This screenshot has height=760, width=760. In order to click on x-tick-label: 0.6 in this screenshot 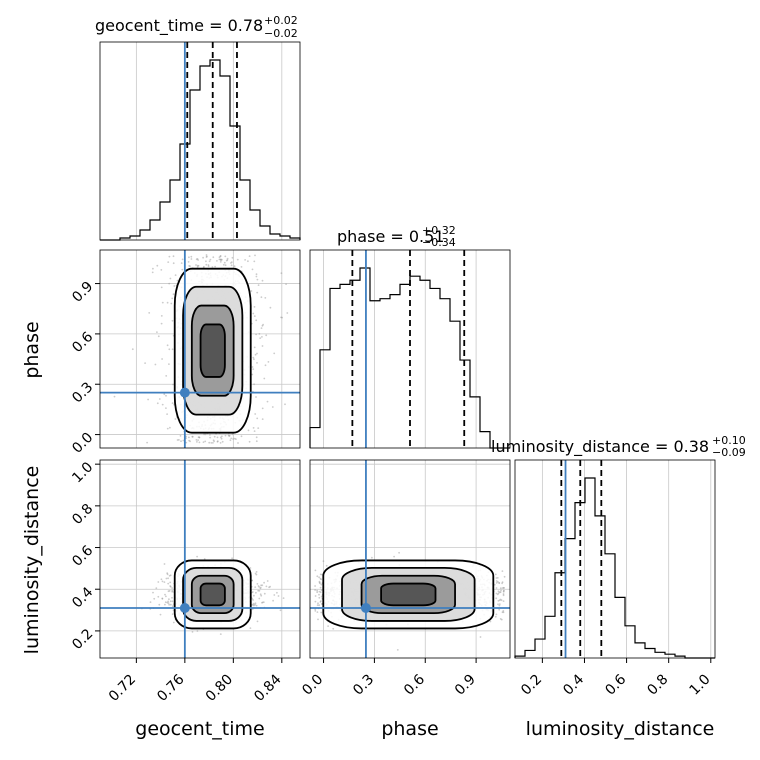, I will do `click(414, 684)`.